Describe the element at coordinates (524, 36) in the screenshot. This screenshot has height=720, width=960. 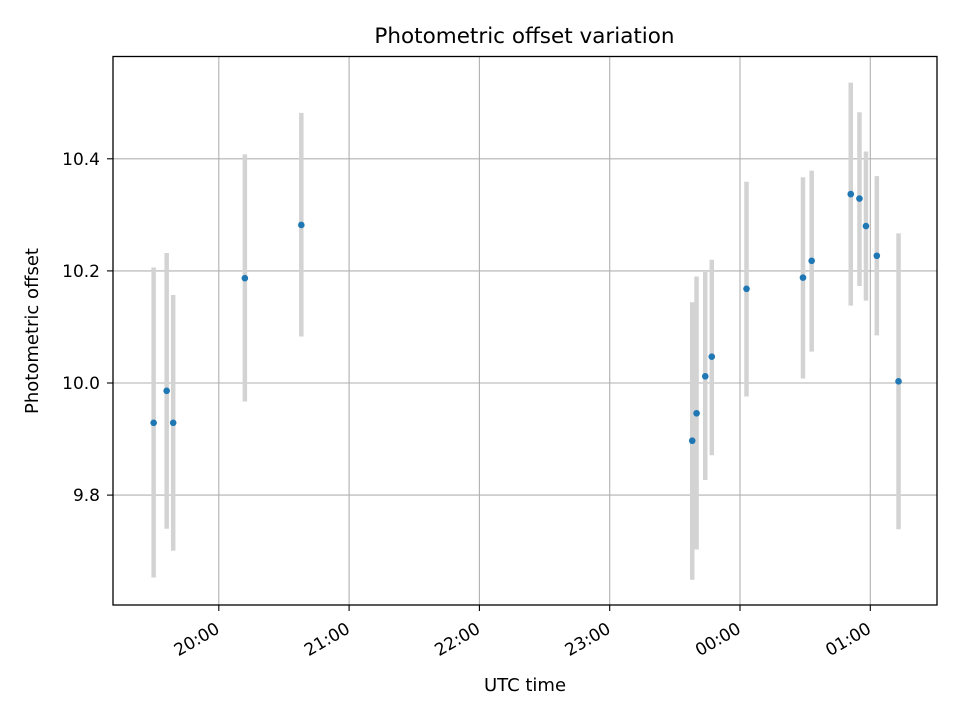
I see `chart-title: Photometric offset variation` at that location.